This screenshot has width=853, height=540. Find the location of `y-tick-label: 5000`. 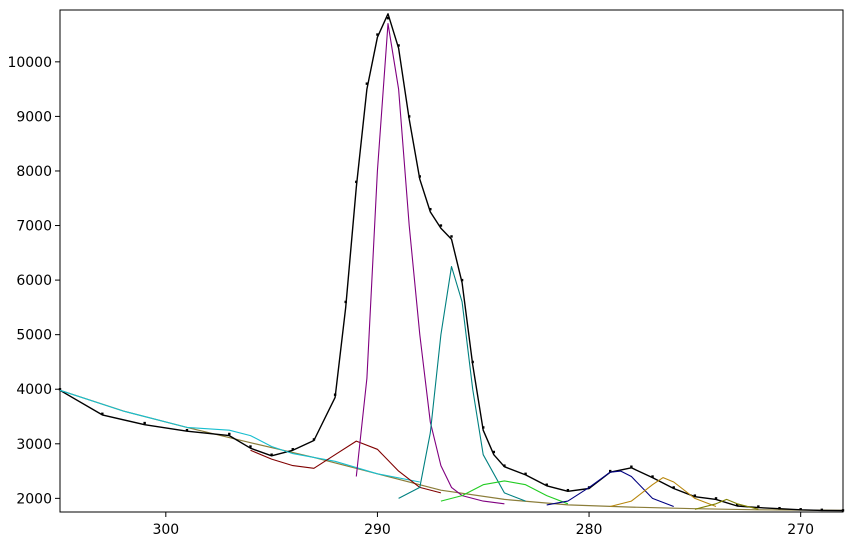

y-tick-label: 5000 is located at coordinates (34, 336).